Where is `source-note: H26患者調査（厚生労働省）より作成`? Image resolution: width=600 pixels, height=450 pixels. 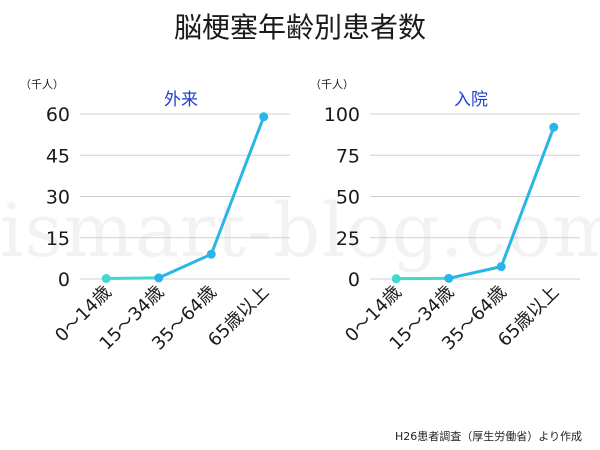 source-note: H26患者調査（厚生労働省）より作成 is located at coordinates (488, 436).